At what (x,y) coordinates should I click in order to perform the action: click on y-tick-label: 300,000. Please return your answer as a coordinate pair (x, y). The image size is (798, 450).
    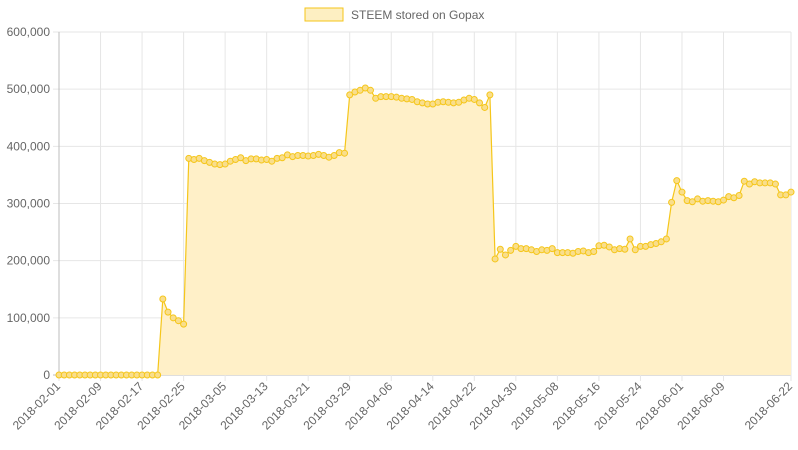
    Looking at the image, I should click on (29, 204).